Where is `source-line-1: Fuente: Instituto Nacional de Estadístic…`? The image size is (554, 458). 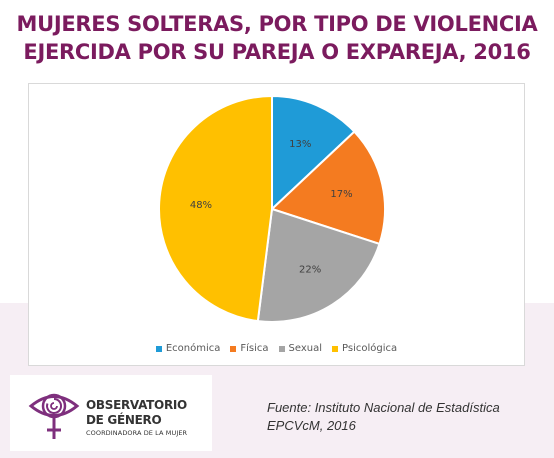
source-line-1: Fuente: Instituto Nacional de Estadístic… is located at coordinates (383, 407).